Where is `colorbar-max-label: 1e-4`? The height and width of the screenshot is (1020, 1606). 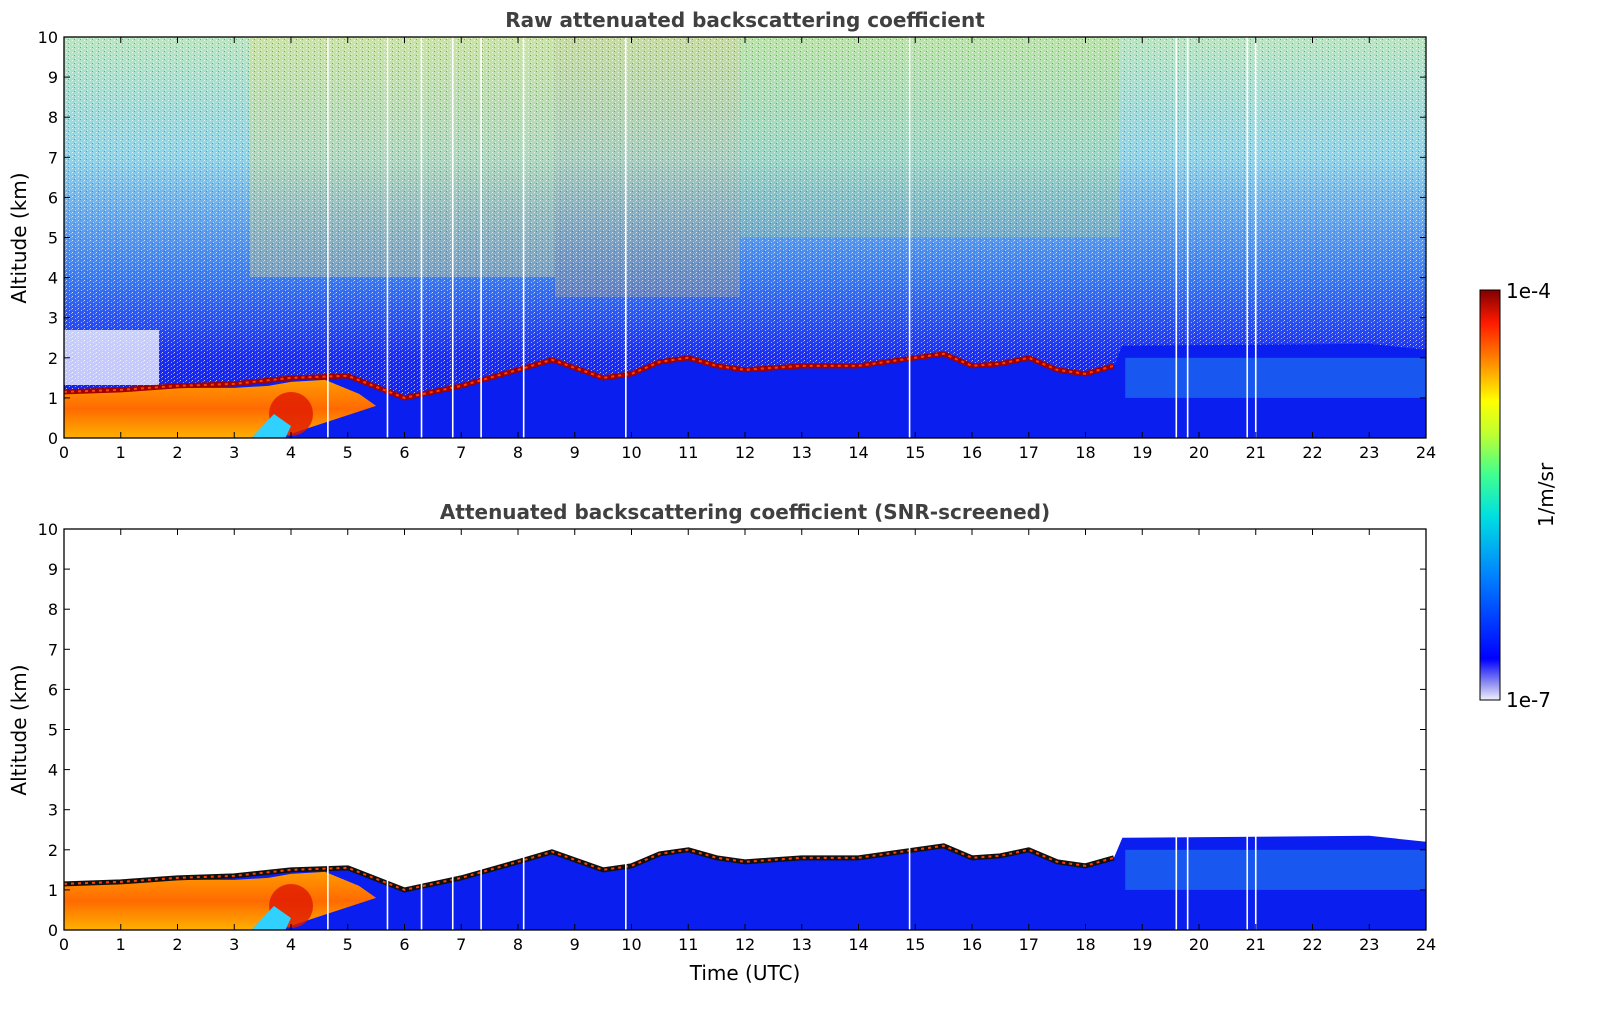
colorbar-max-label: 1e-4 is located at coordinates (1528, 291).